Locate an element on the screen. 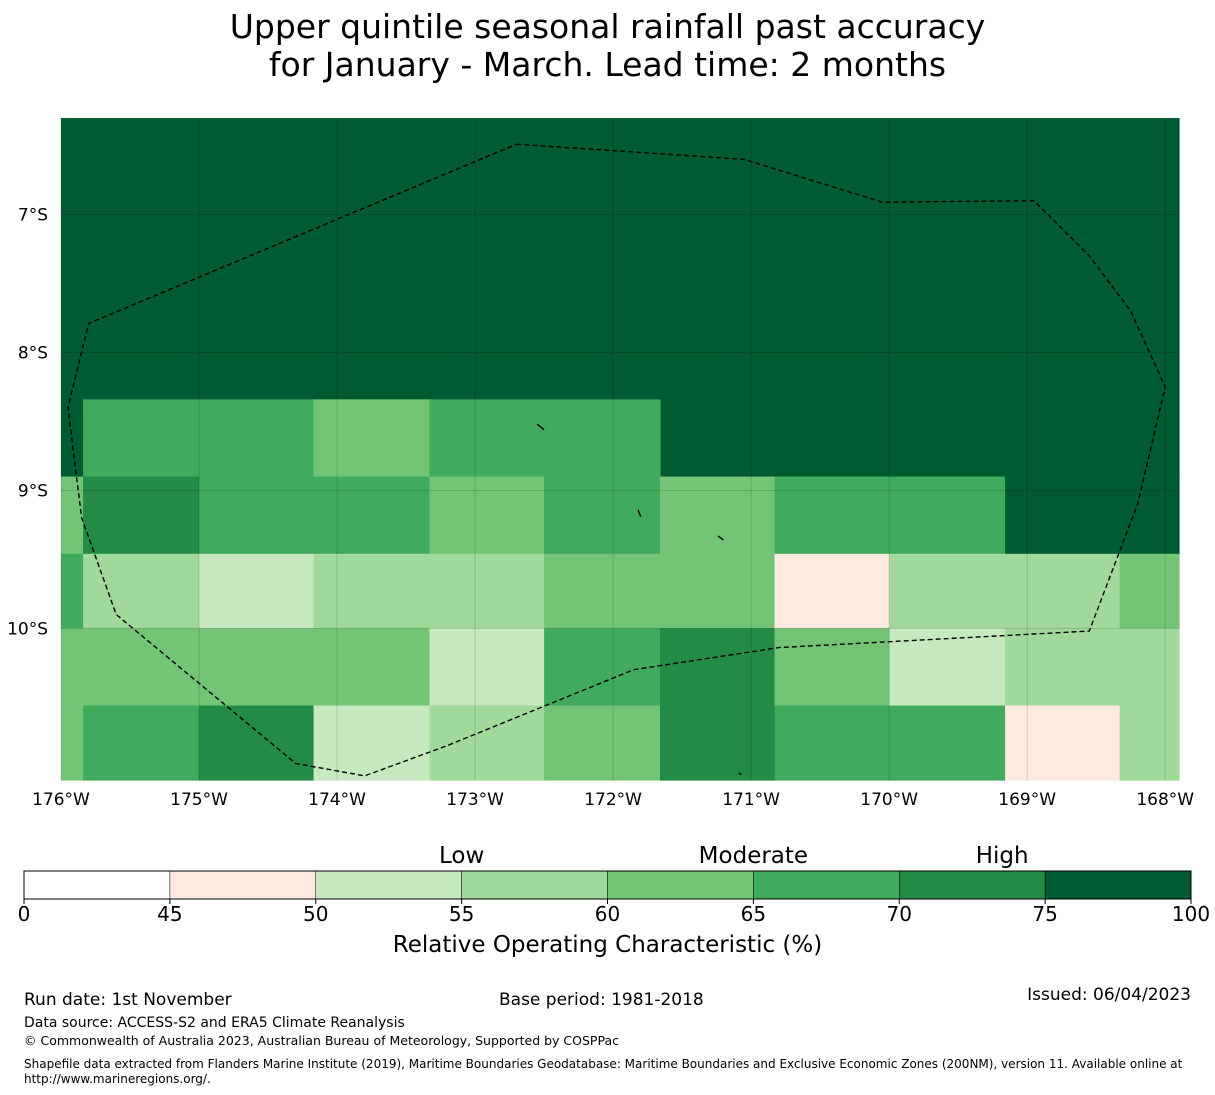 The width and height of the screenshot is (1215, 1095). islands is located at coordinates (639, 599).